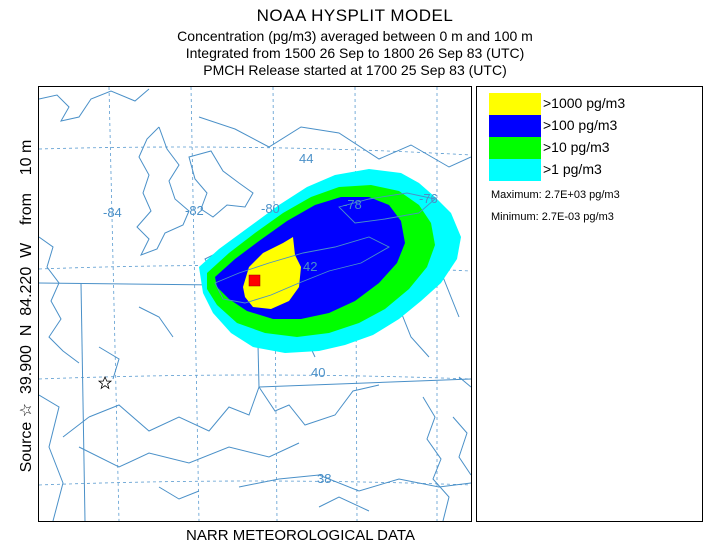 This screenshot has width=710, height=550. What do you see at coordinates (461, 426) in the screenshot?
I see `atlantic-coast` at bounding box center [461, 426].